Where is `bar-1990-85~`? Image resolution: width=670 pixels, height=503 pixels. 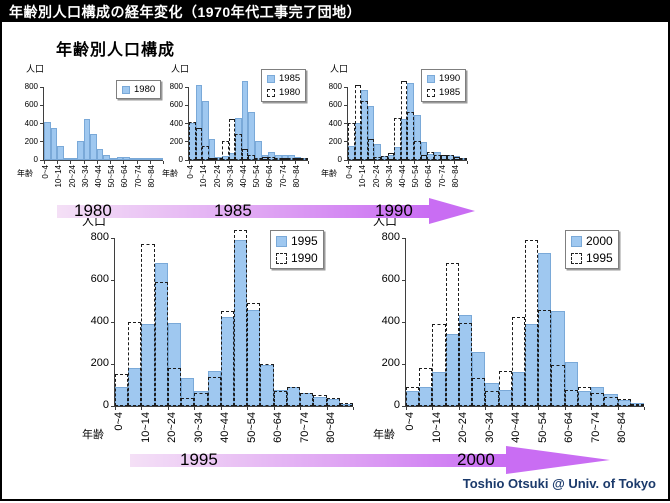
bar-1990-85~ is located at coordinates (346, 404).